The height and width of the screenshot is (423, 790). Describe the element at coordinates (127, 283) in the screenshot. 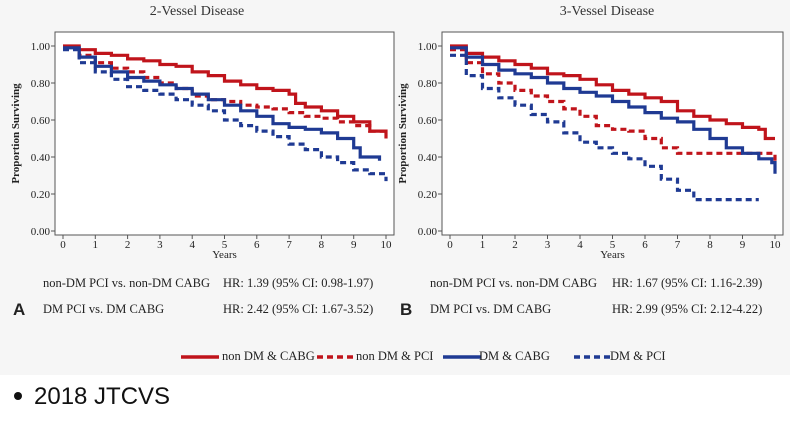

I see `panel-a-comparison-1: non-DM PCI vs. non-DM CABG` at that location.